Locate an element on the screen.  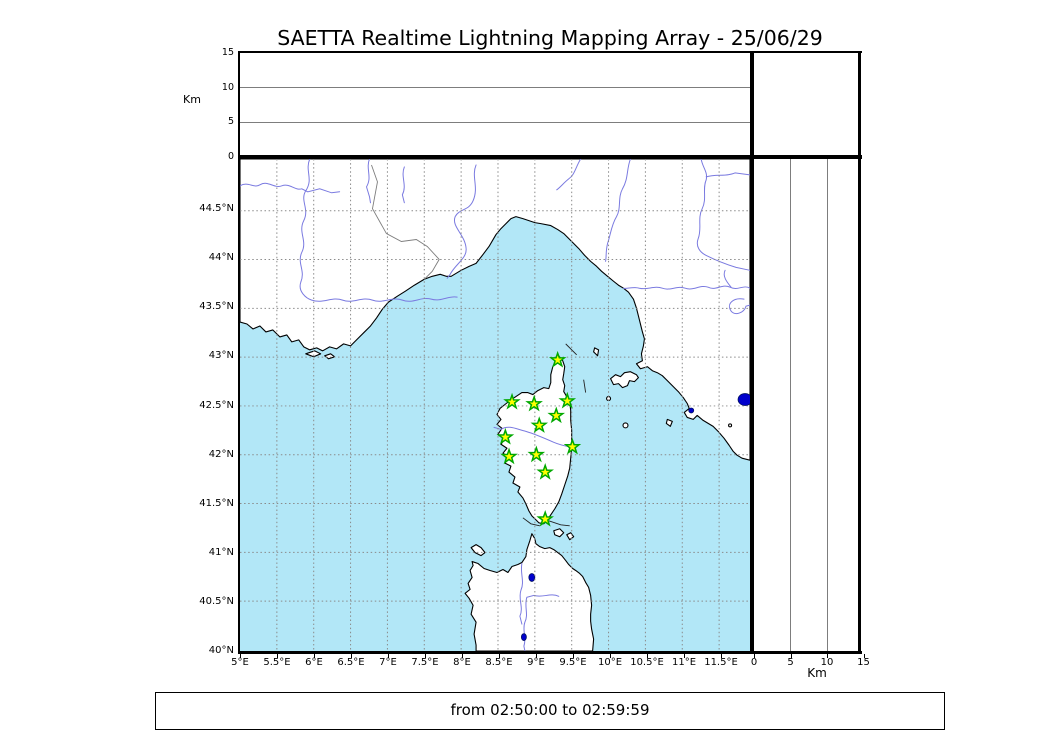
lat-tick-label: 43.5°N is located at coordinates (216, 307).